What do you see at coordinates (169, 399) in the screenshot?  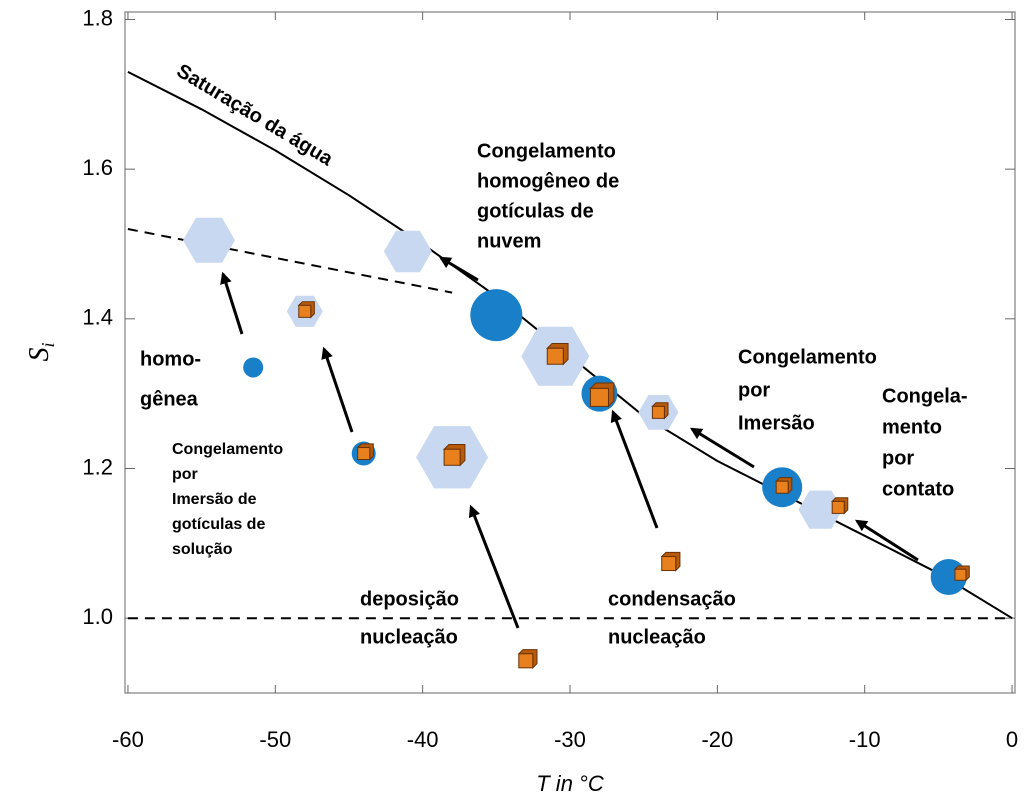 I see `annotation: gênea` at bounding box center [169, 399].